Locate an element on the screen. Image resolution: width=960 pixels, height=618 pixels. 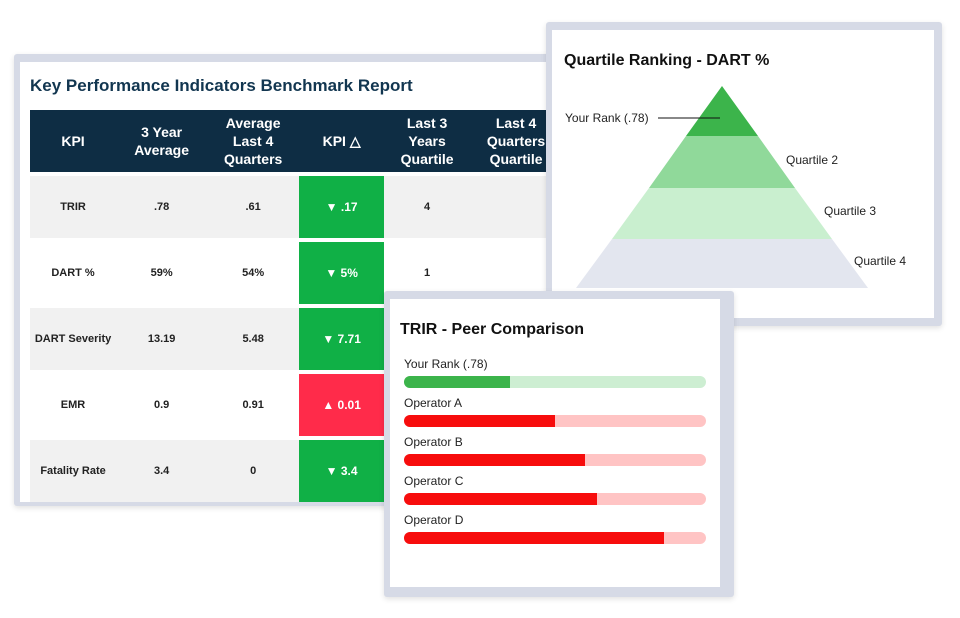
cell-3yr-avg: 0.9 is located at coordinates (162, 403).